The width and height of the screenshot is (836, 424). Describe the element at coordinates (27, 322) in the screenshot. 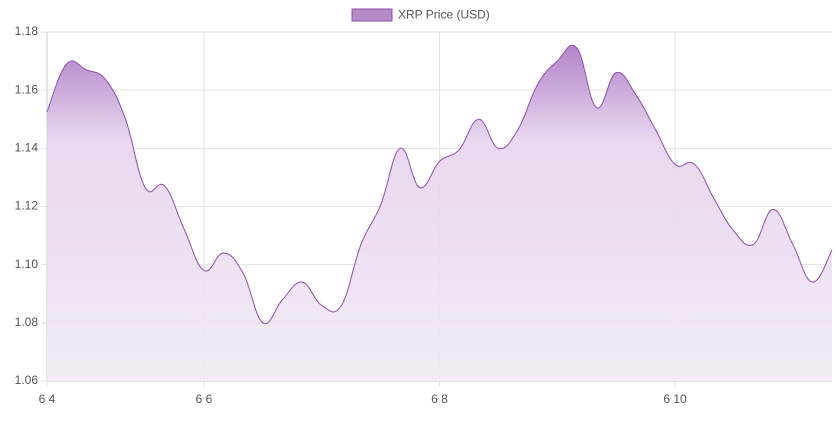

I see `y-tick-label: 1.08` at that location.